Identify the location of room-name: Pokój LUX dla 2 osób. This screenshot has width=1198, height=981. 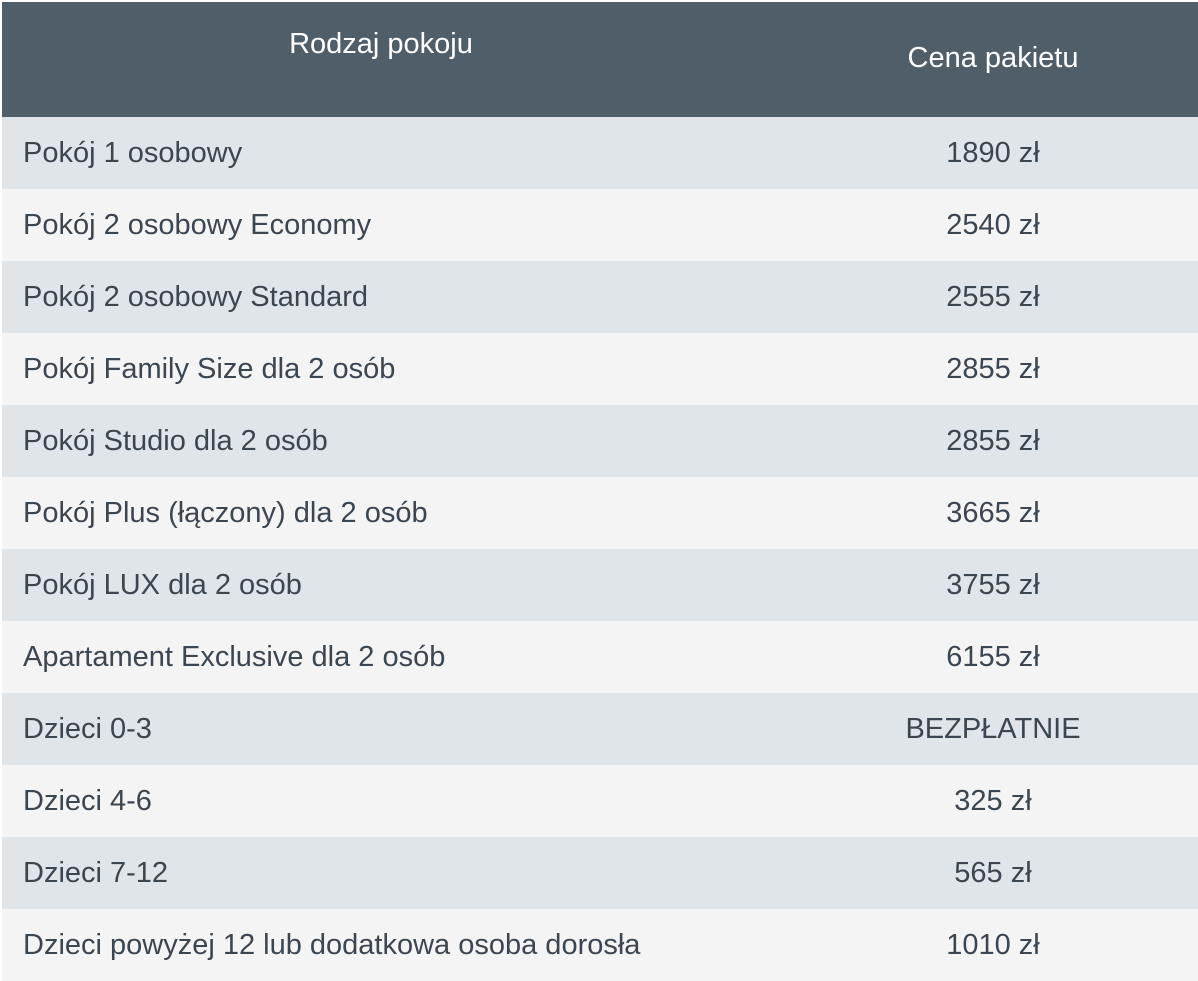
(162, 585).